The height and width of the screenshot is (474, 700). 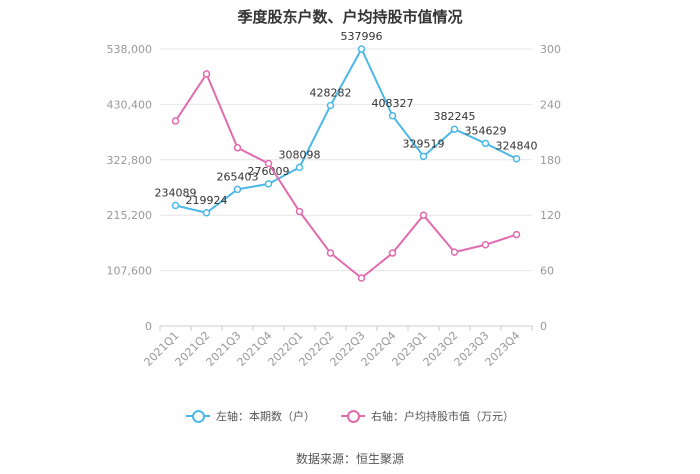 What do you see at coordinates (130, 160) in the screenshot?
I see `y-left-tick-label: 322,800` at bounding box center [130, 160].